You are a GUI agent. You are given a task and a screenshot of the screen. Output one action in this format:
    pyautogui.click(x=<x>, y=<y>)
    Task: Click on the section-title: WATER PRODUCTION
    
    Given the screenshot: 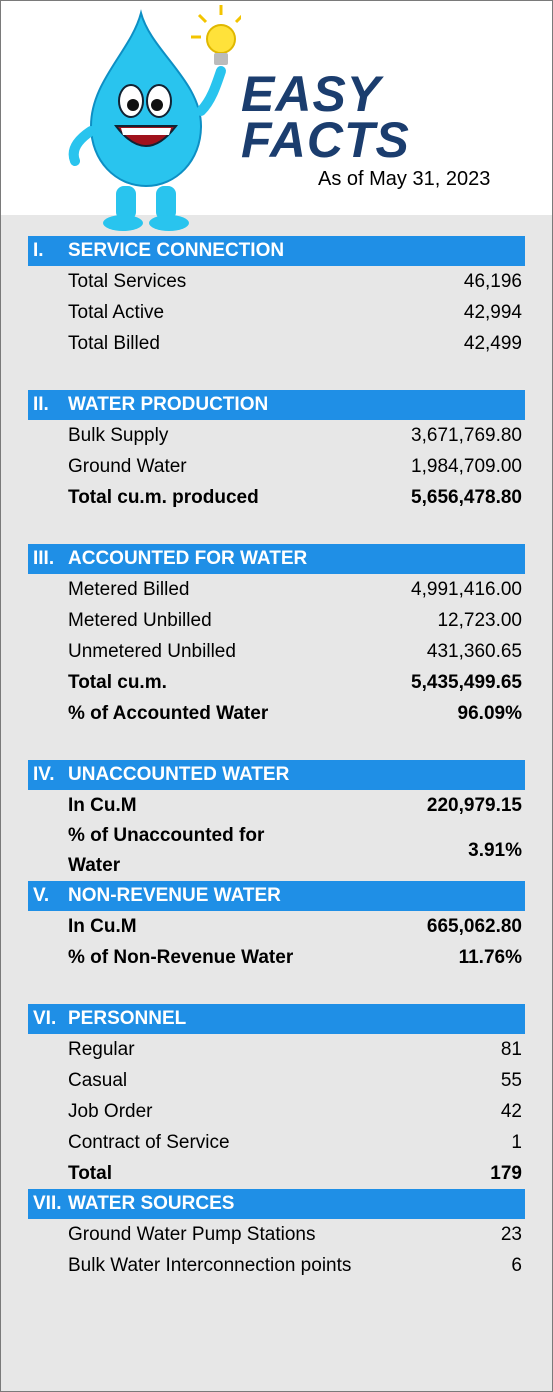 What is the action you would take?
    pyautogui.click(x=168, y=404)
    